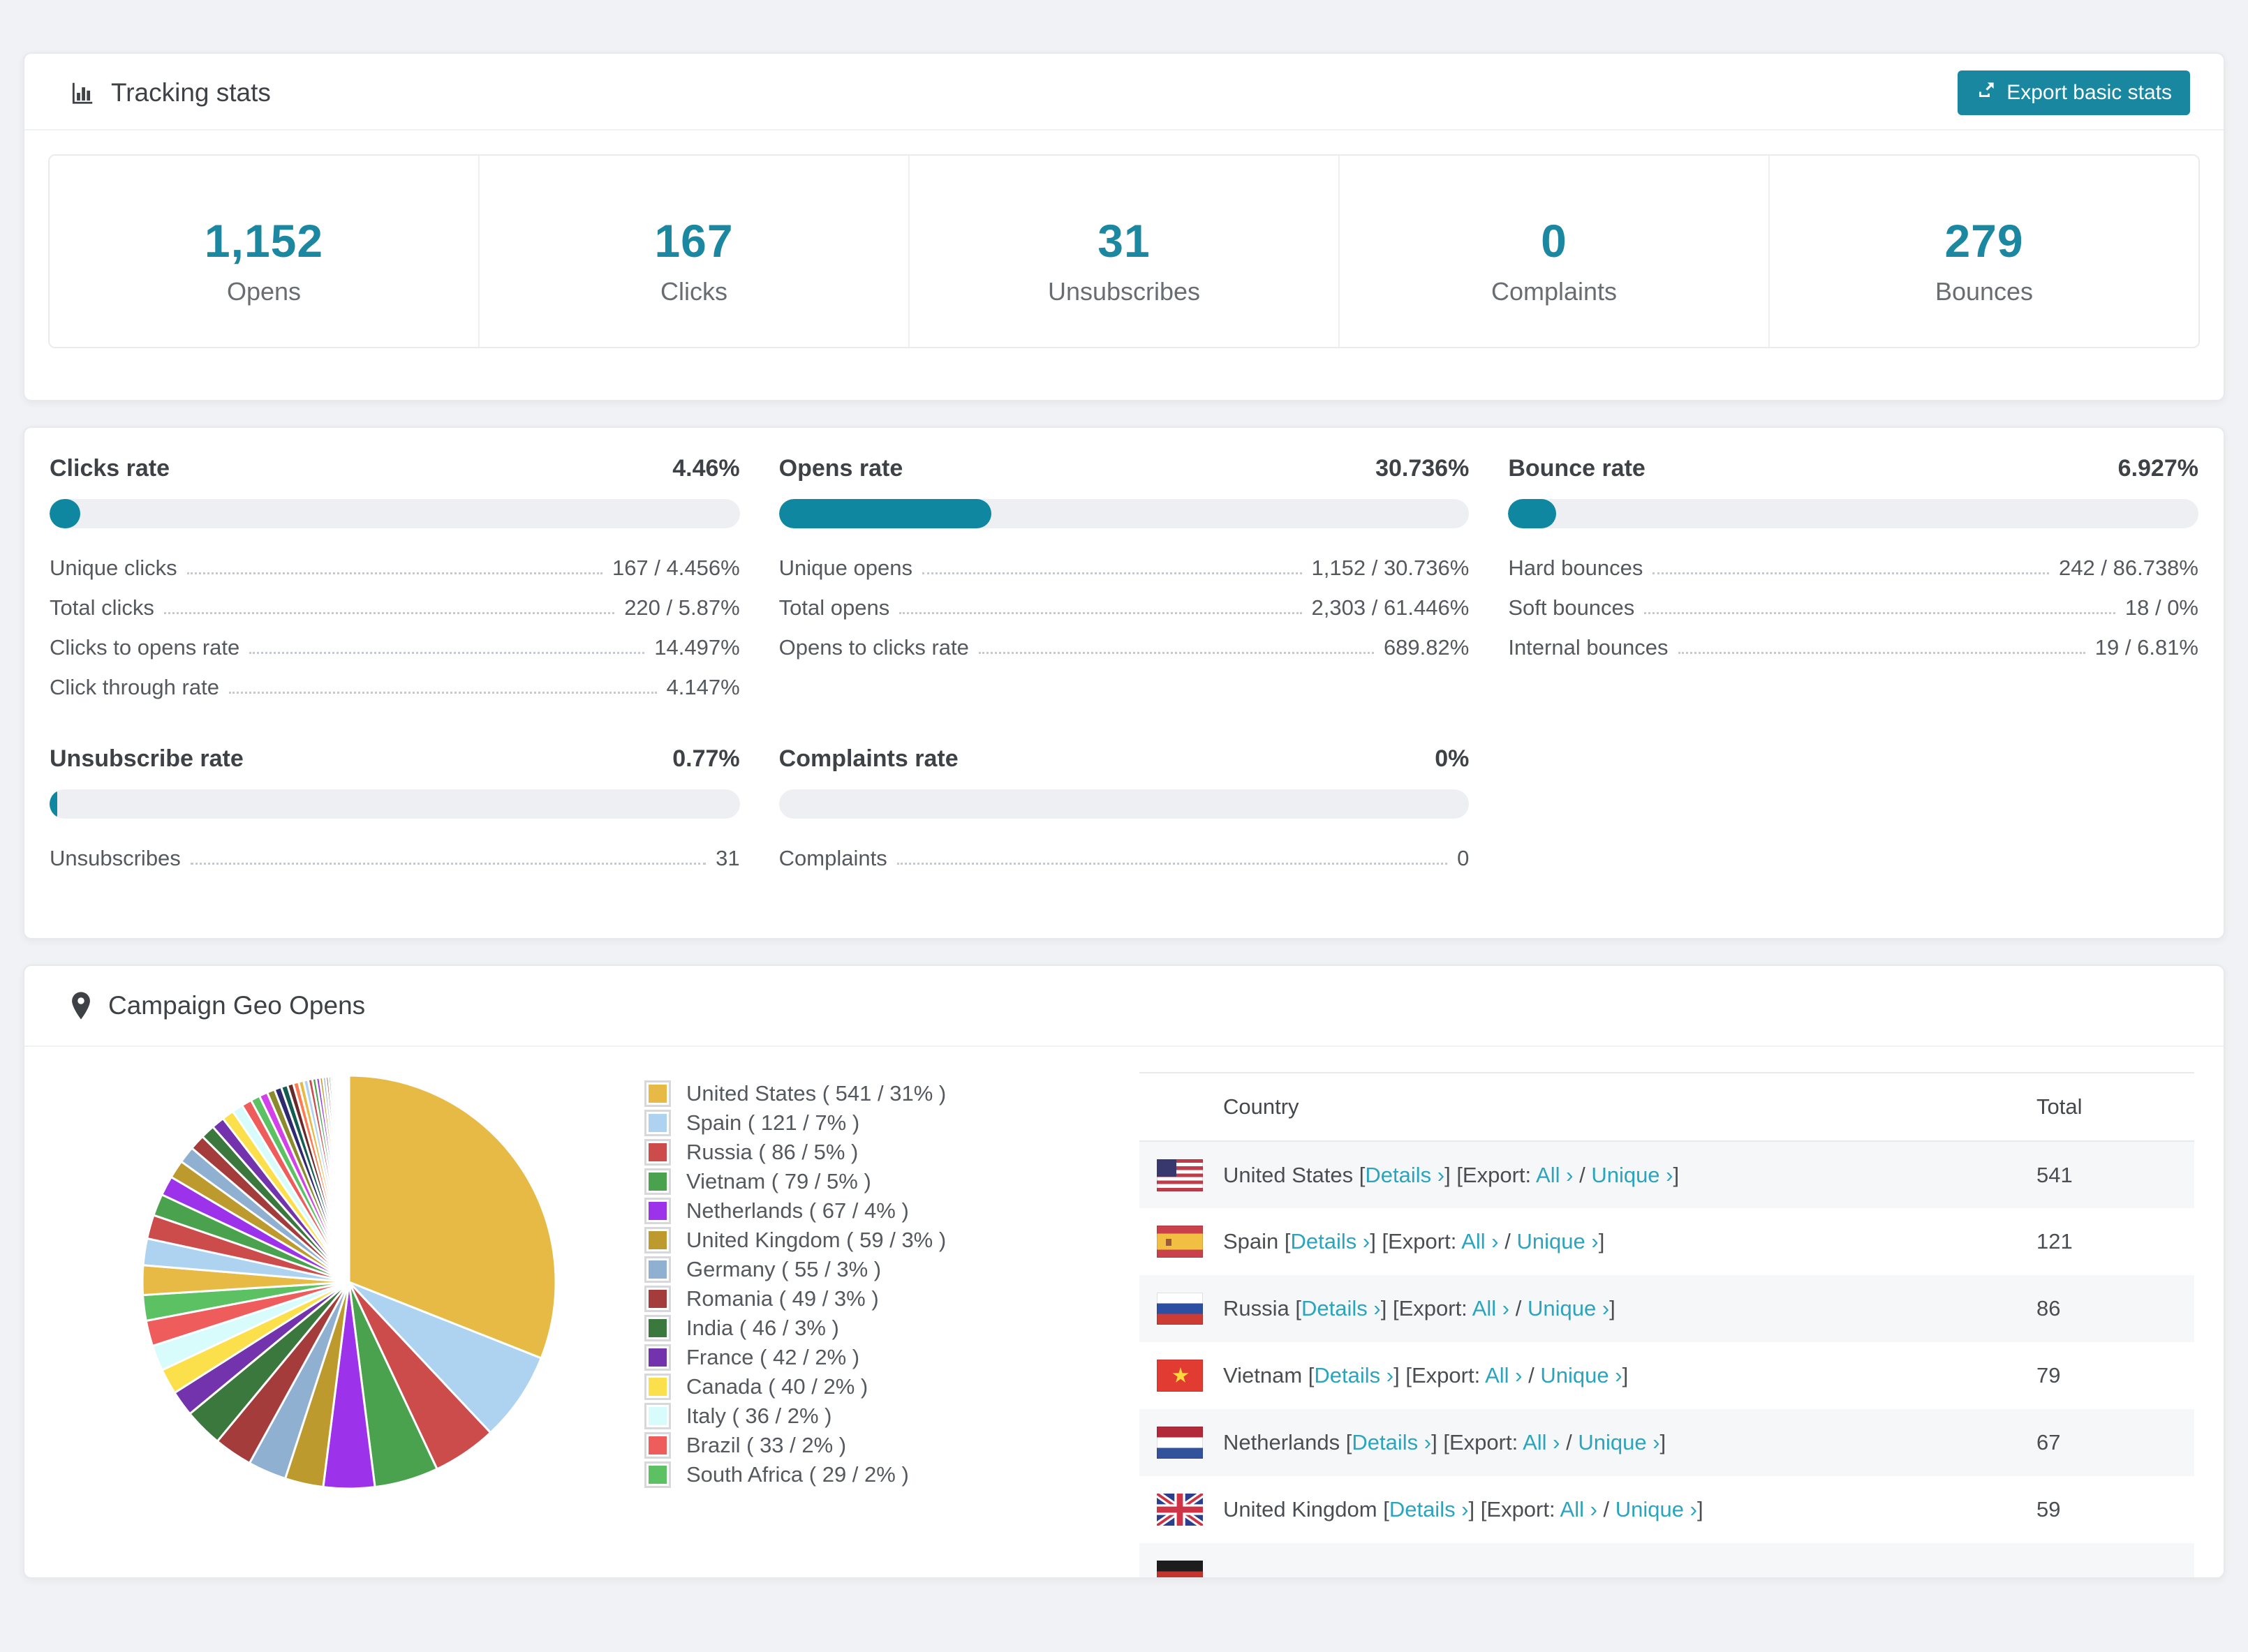  Describe the element at coordinates (1180, 1175) in the screenshot. I see `flag-us` at that location.